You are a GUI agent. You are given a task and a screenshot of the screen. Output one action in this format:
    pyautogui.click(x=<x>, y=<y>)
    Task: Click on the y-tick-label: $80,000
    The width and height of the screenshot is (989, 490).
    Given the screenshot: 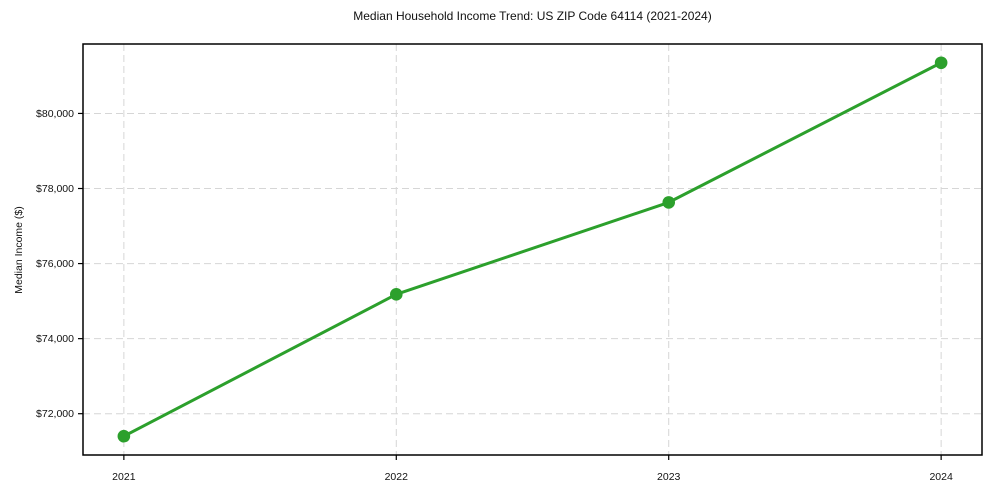 What is the action you would take?
    pyautogui.click(x=55, y=114)
    